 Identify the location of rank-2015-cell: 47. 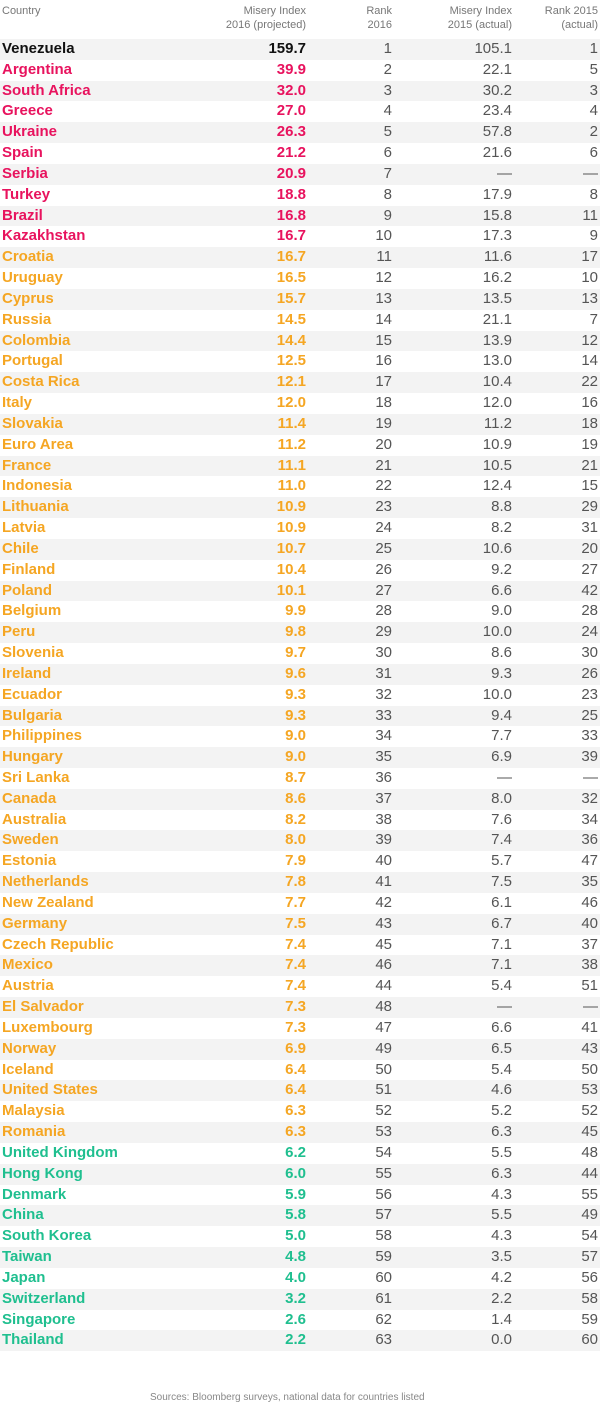
(589, 861).